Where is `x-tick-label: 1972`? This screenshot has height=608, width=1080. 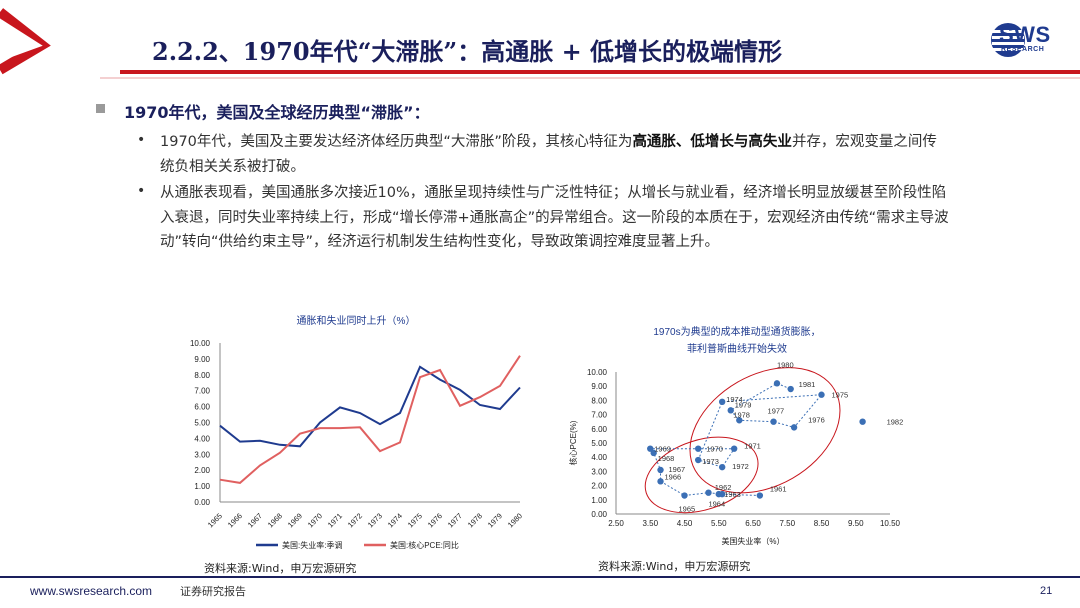
x-tick-label: 1972 is located at coordinates (355, 520).